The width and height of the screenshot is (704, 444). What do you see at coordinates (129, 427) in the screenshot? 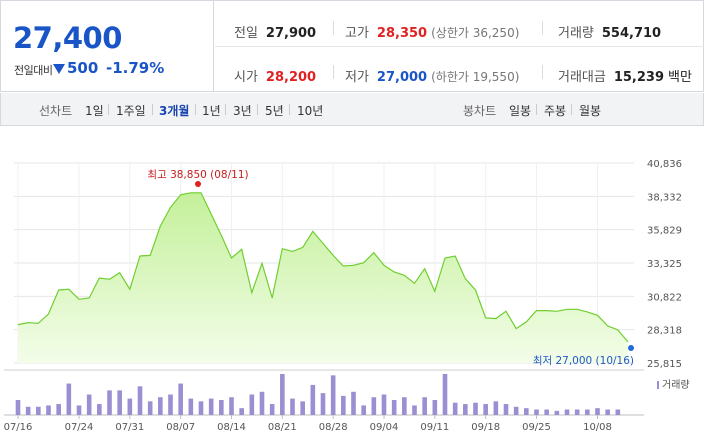
I see `x-tick-label: 07/31` at bounding box center [129, 427].